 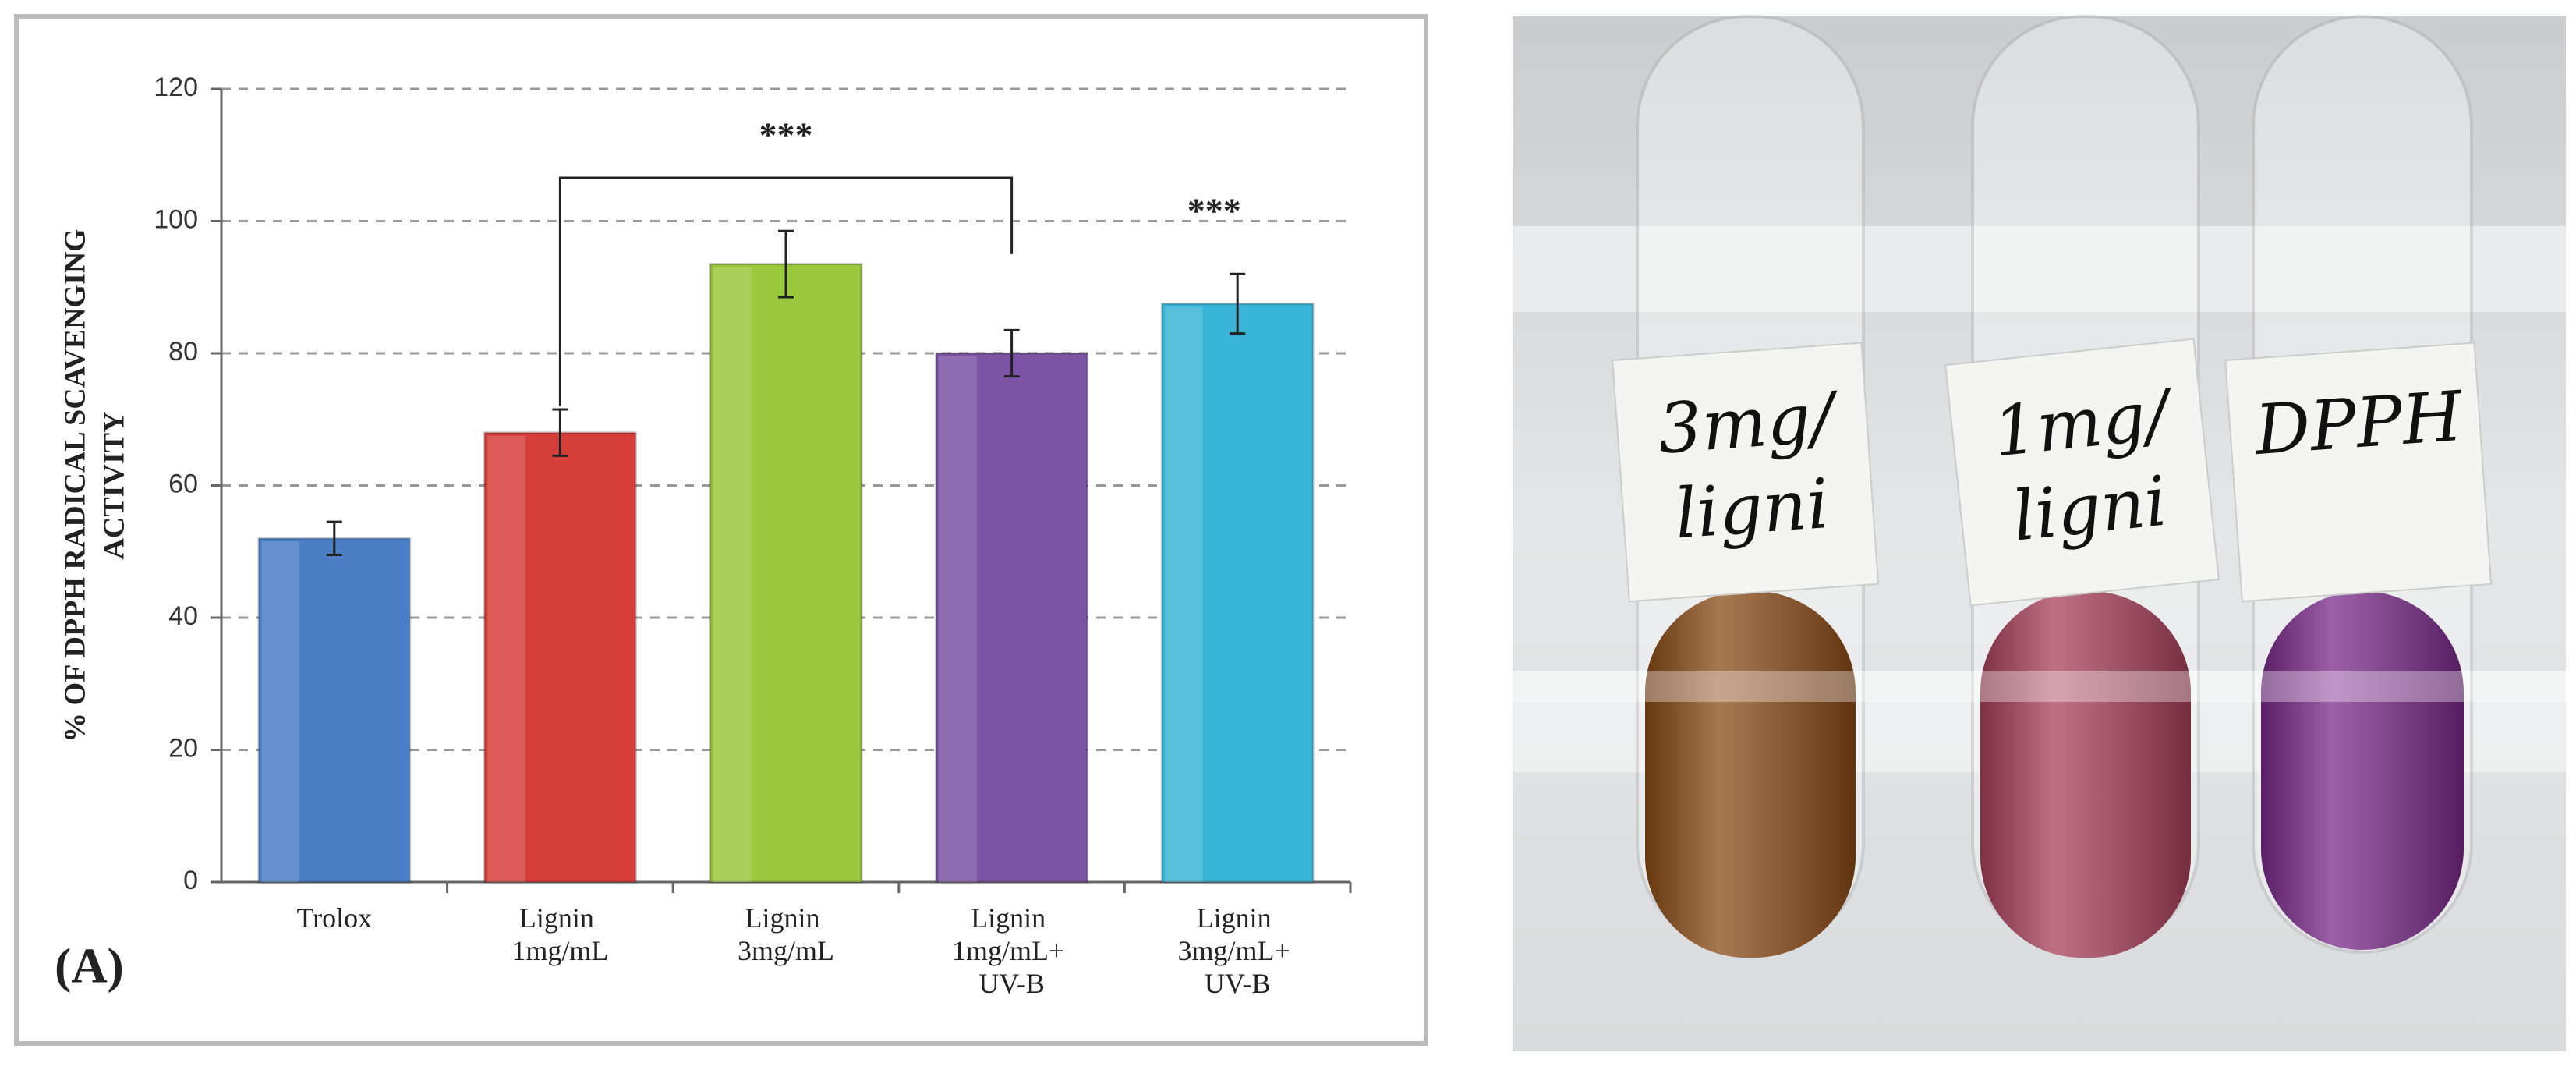 I want to click on x-tick-label: Lignin 1mg/mL+ UV-B, so click(x=1011, y=951).